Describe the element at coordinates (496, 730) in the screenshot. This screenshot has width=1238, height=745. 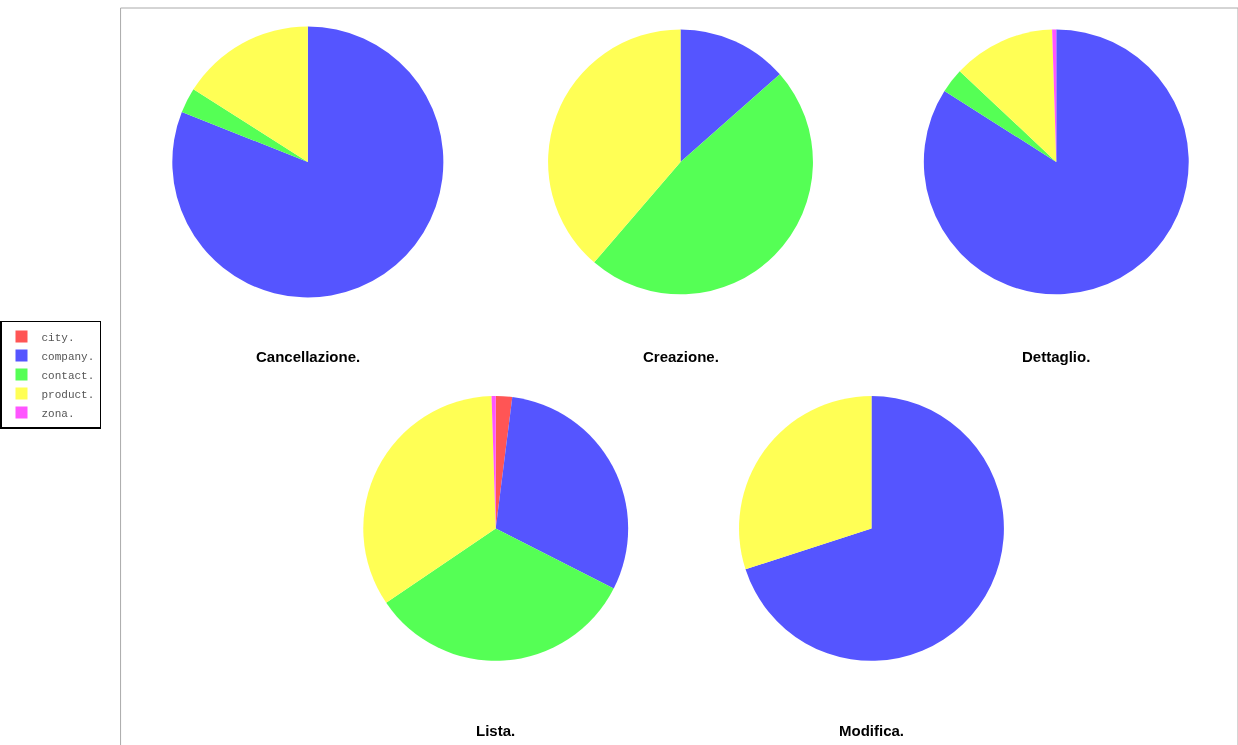
I see `slice-label: Lista.` at that location.